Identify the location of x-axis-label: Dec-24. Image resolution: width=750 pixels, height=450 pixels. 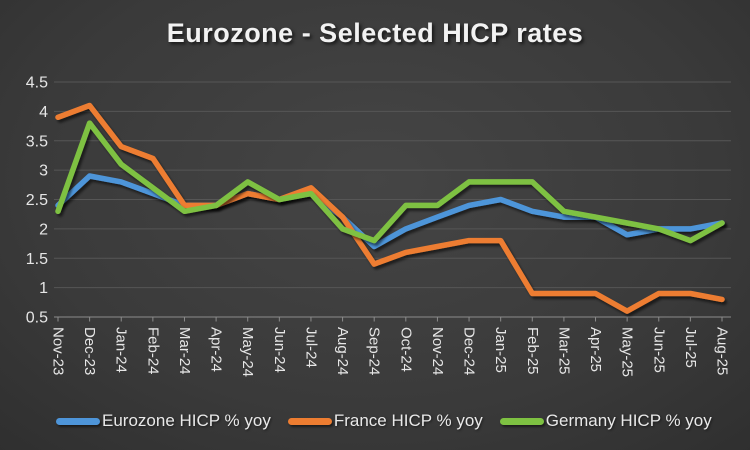
(469, 351).